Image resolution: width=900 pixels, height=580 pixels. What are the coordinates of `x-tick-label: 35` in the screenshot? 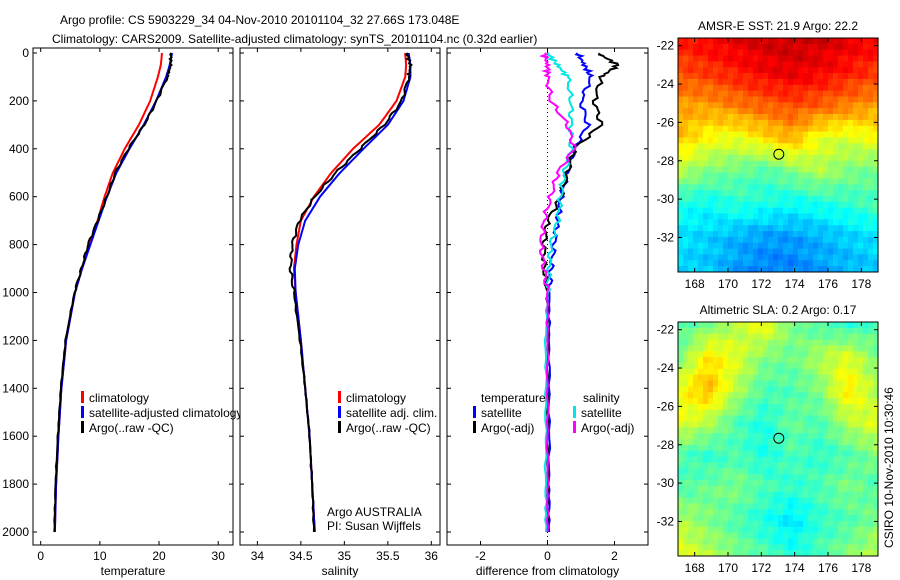 It's located at (345, 556).